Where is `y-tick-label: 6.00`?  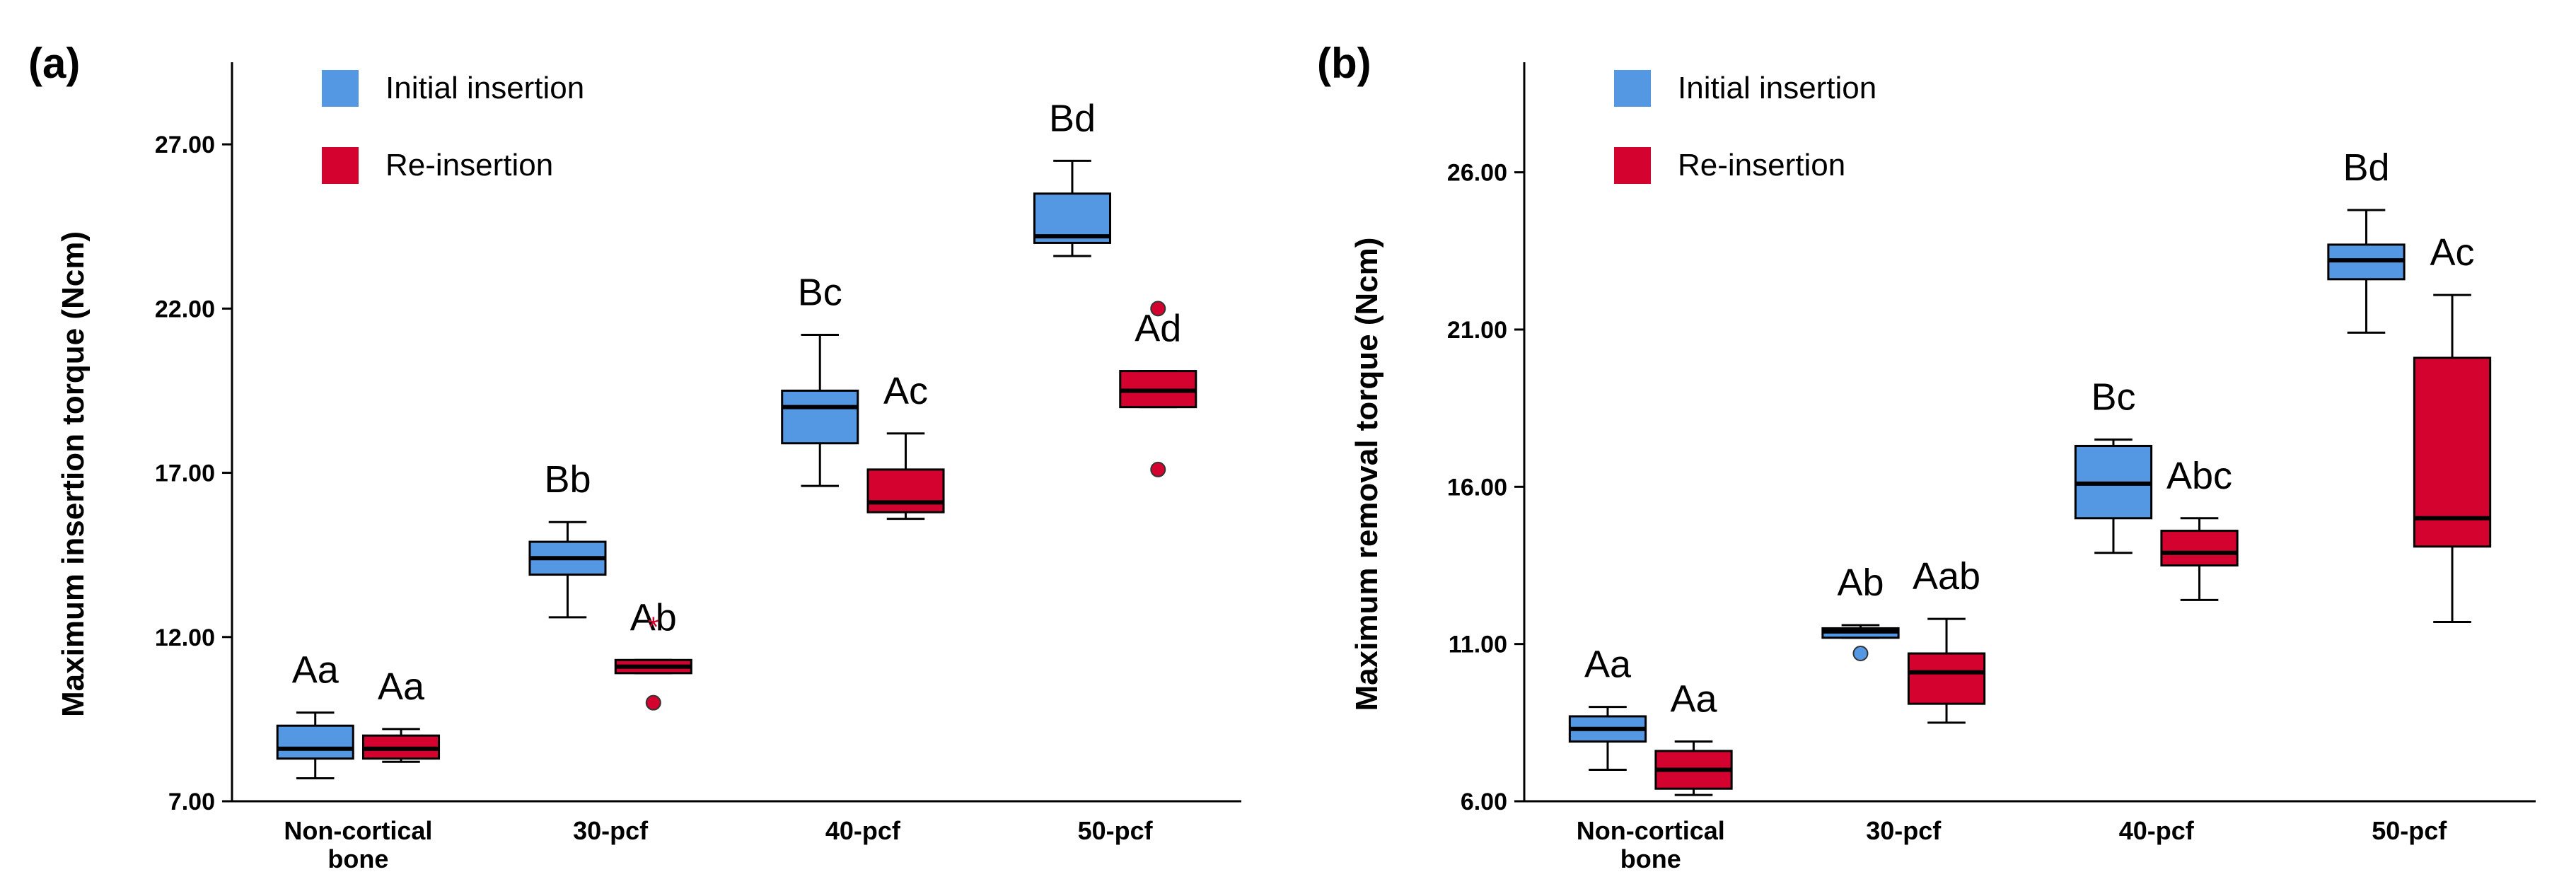 y-tick-label: 6.00 is located at coordinates (1484, 802).